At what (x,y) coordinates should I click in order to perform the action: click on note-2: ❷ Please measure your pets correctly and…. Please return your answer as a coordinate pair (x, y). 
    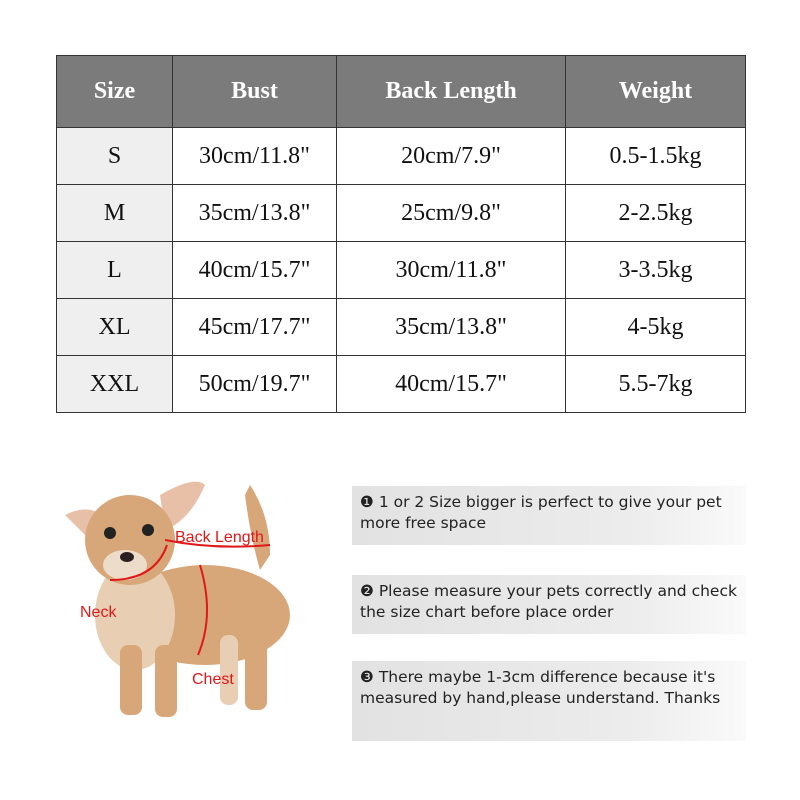
    Looking at the image, I should click on (549, 604).